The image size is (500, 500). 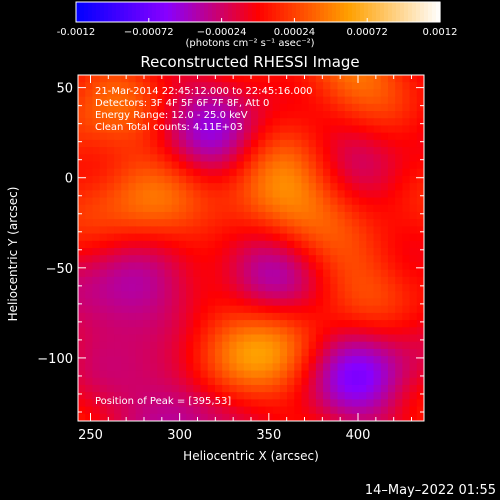 What do you see at coordinates (250, 43) in the screenshot?
I see `colorbar-unit-label: (photons cm⁻² s⁻¹ asec⁻²)` at bounding box center [250, 43].